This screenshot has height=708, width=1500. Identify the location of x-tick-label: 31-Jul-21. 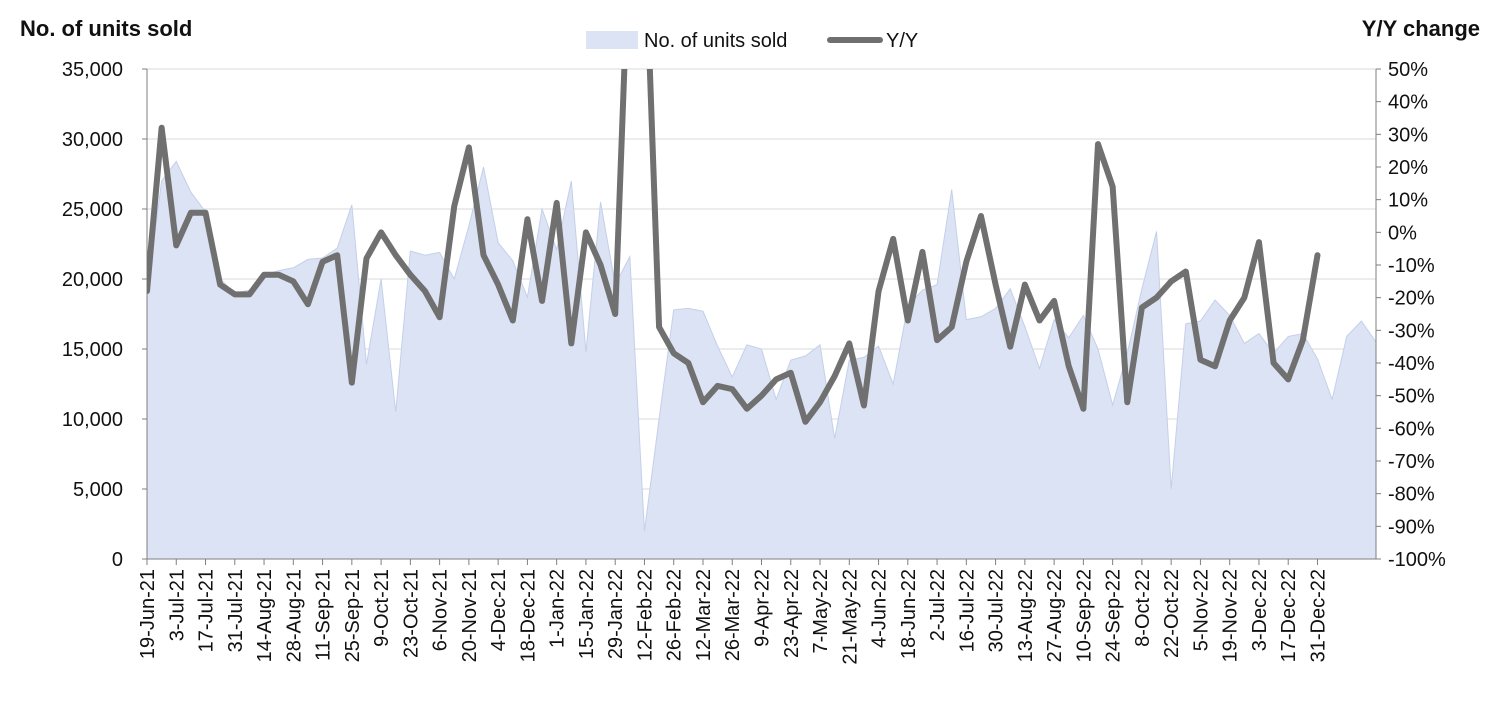
(236, 610).